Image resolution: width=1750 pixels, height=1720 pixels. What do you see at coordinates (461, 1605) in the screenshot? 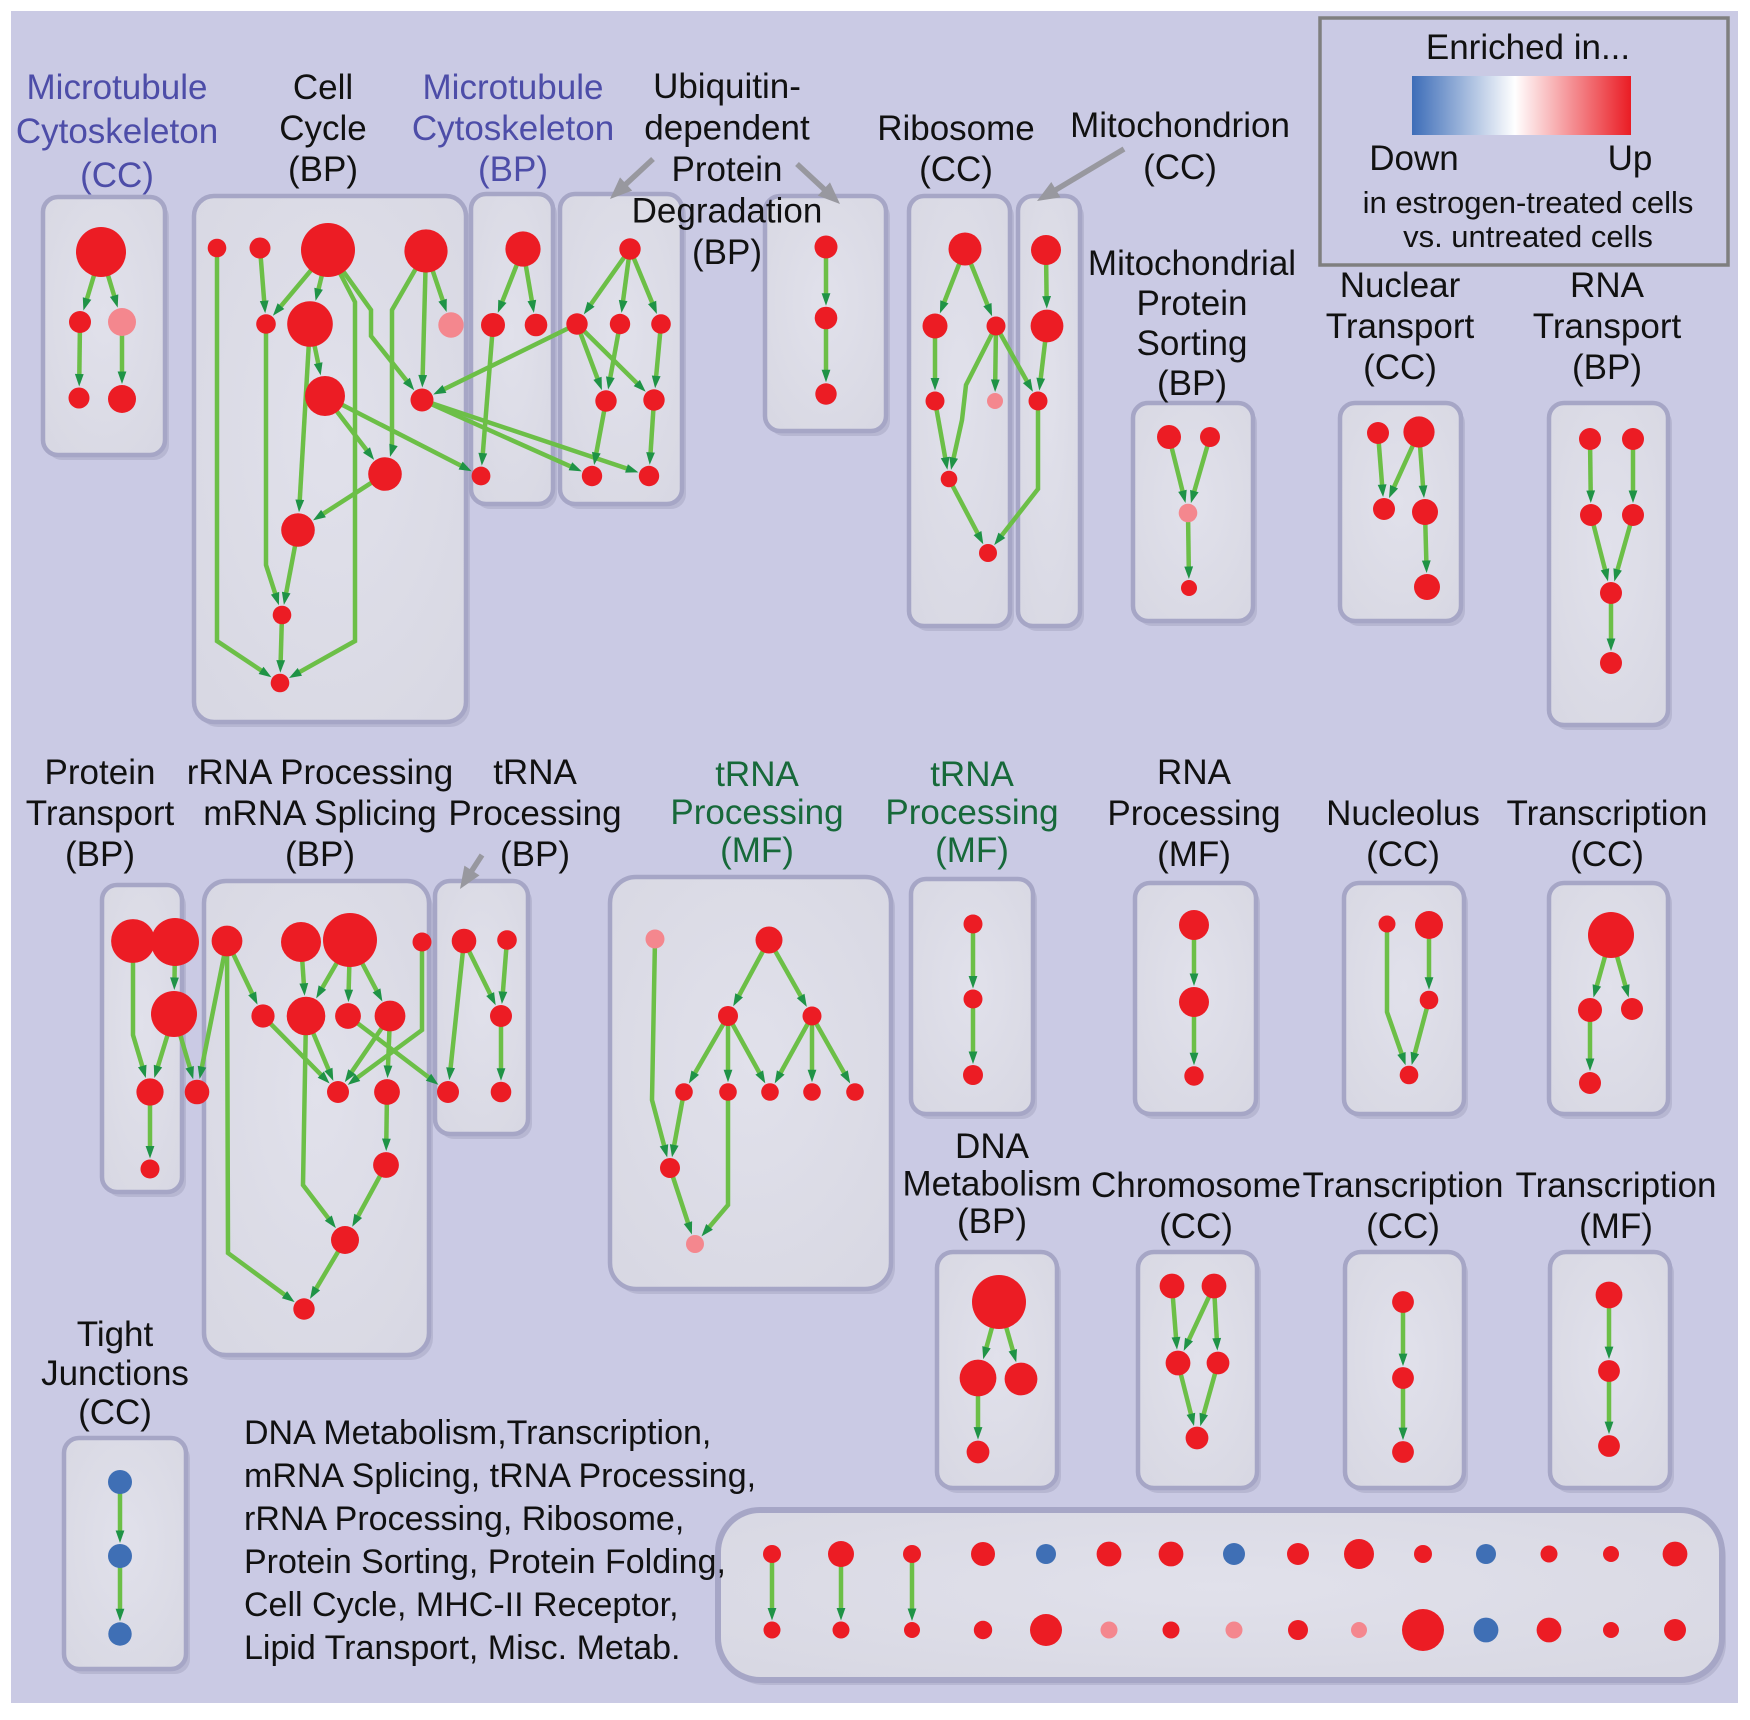
I see `svg-text: Cell Cycle, MHC-II Receptor,` at bounding box center [461, 1605].